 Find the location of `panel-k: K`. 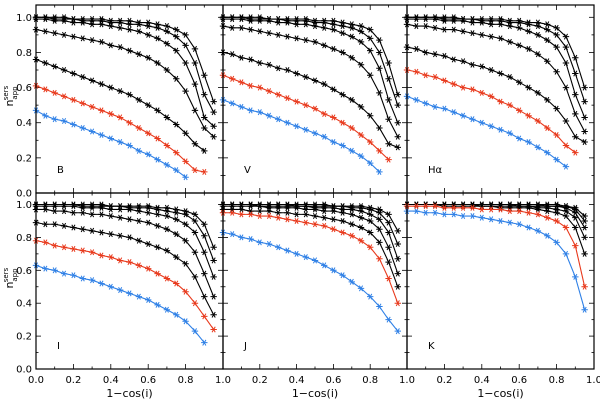

panel-k: K is located at coordinates (499, 281).